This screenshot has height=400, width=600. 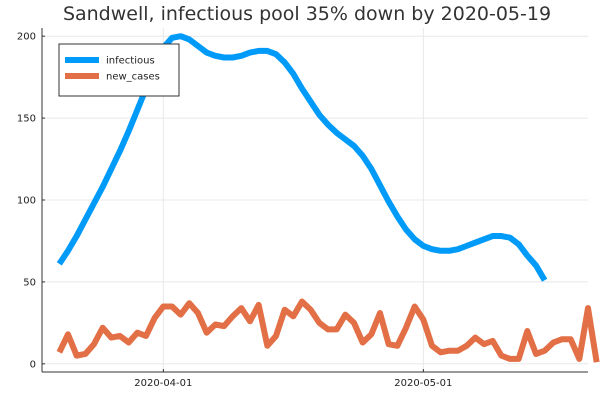 What do you see at coordinates (26, 37) in the screenshot?
I see `y-tick-label: 200` at bounding box center [26, 37].